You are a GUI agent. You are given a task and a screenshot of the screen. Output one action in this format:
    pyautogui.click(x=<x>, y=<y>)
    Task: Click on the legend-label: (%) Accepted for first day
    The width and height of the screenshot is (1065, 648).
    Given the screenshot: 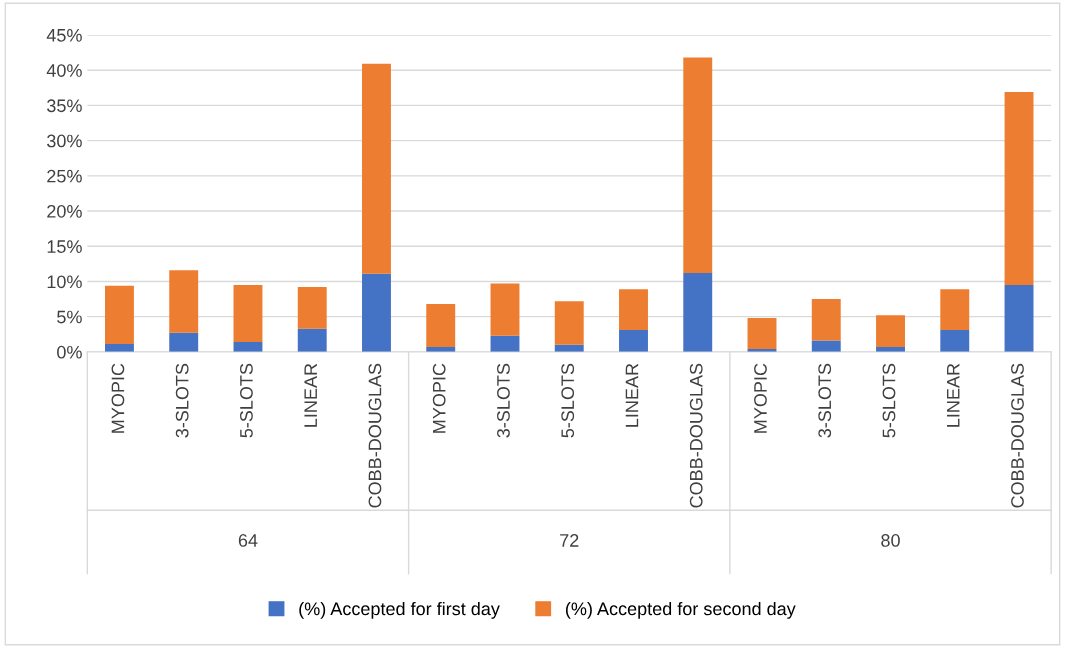 What is the action you would take?
    pyautogui.click(x=399, y=610)
    